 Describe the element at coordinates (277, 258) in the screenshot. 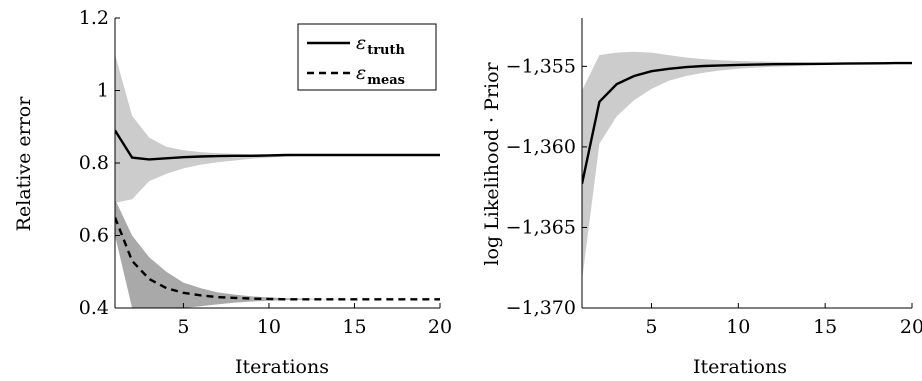

I see `series-1-line` at that location.